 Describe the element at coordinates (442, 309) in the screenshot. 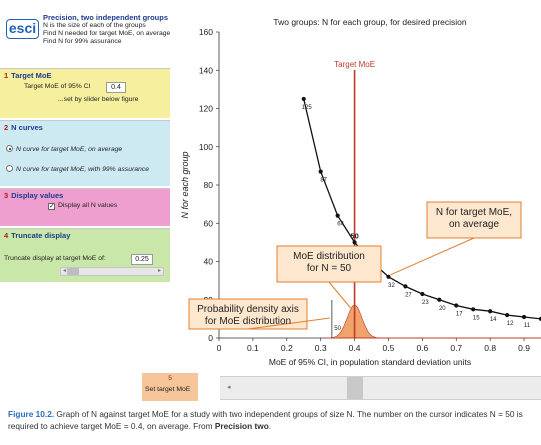

I see `data-label: 20` at that location.